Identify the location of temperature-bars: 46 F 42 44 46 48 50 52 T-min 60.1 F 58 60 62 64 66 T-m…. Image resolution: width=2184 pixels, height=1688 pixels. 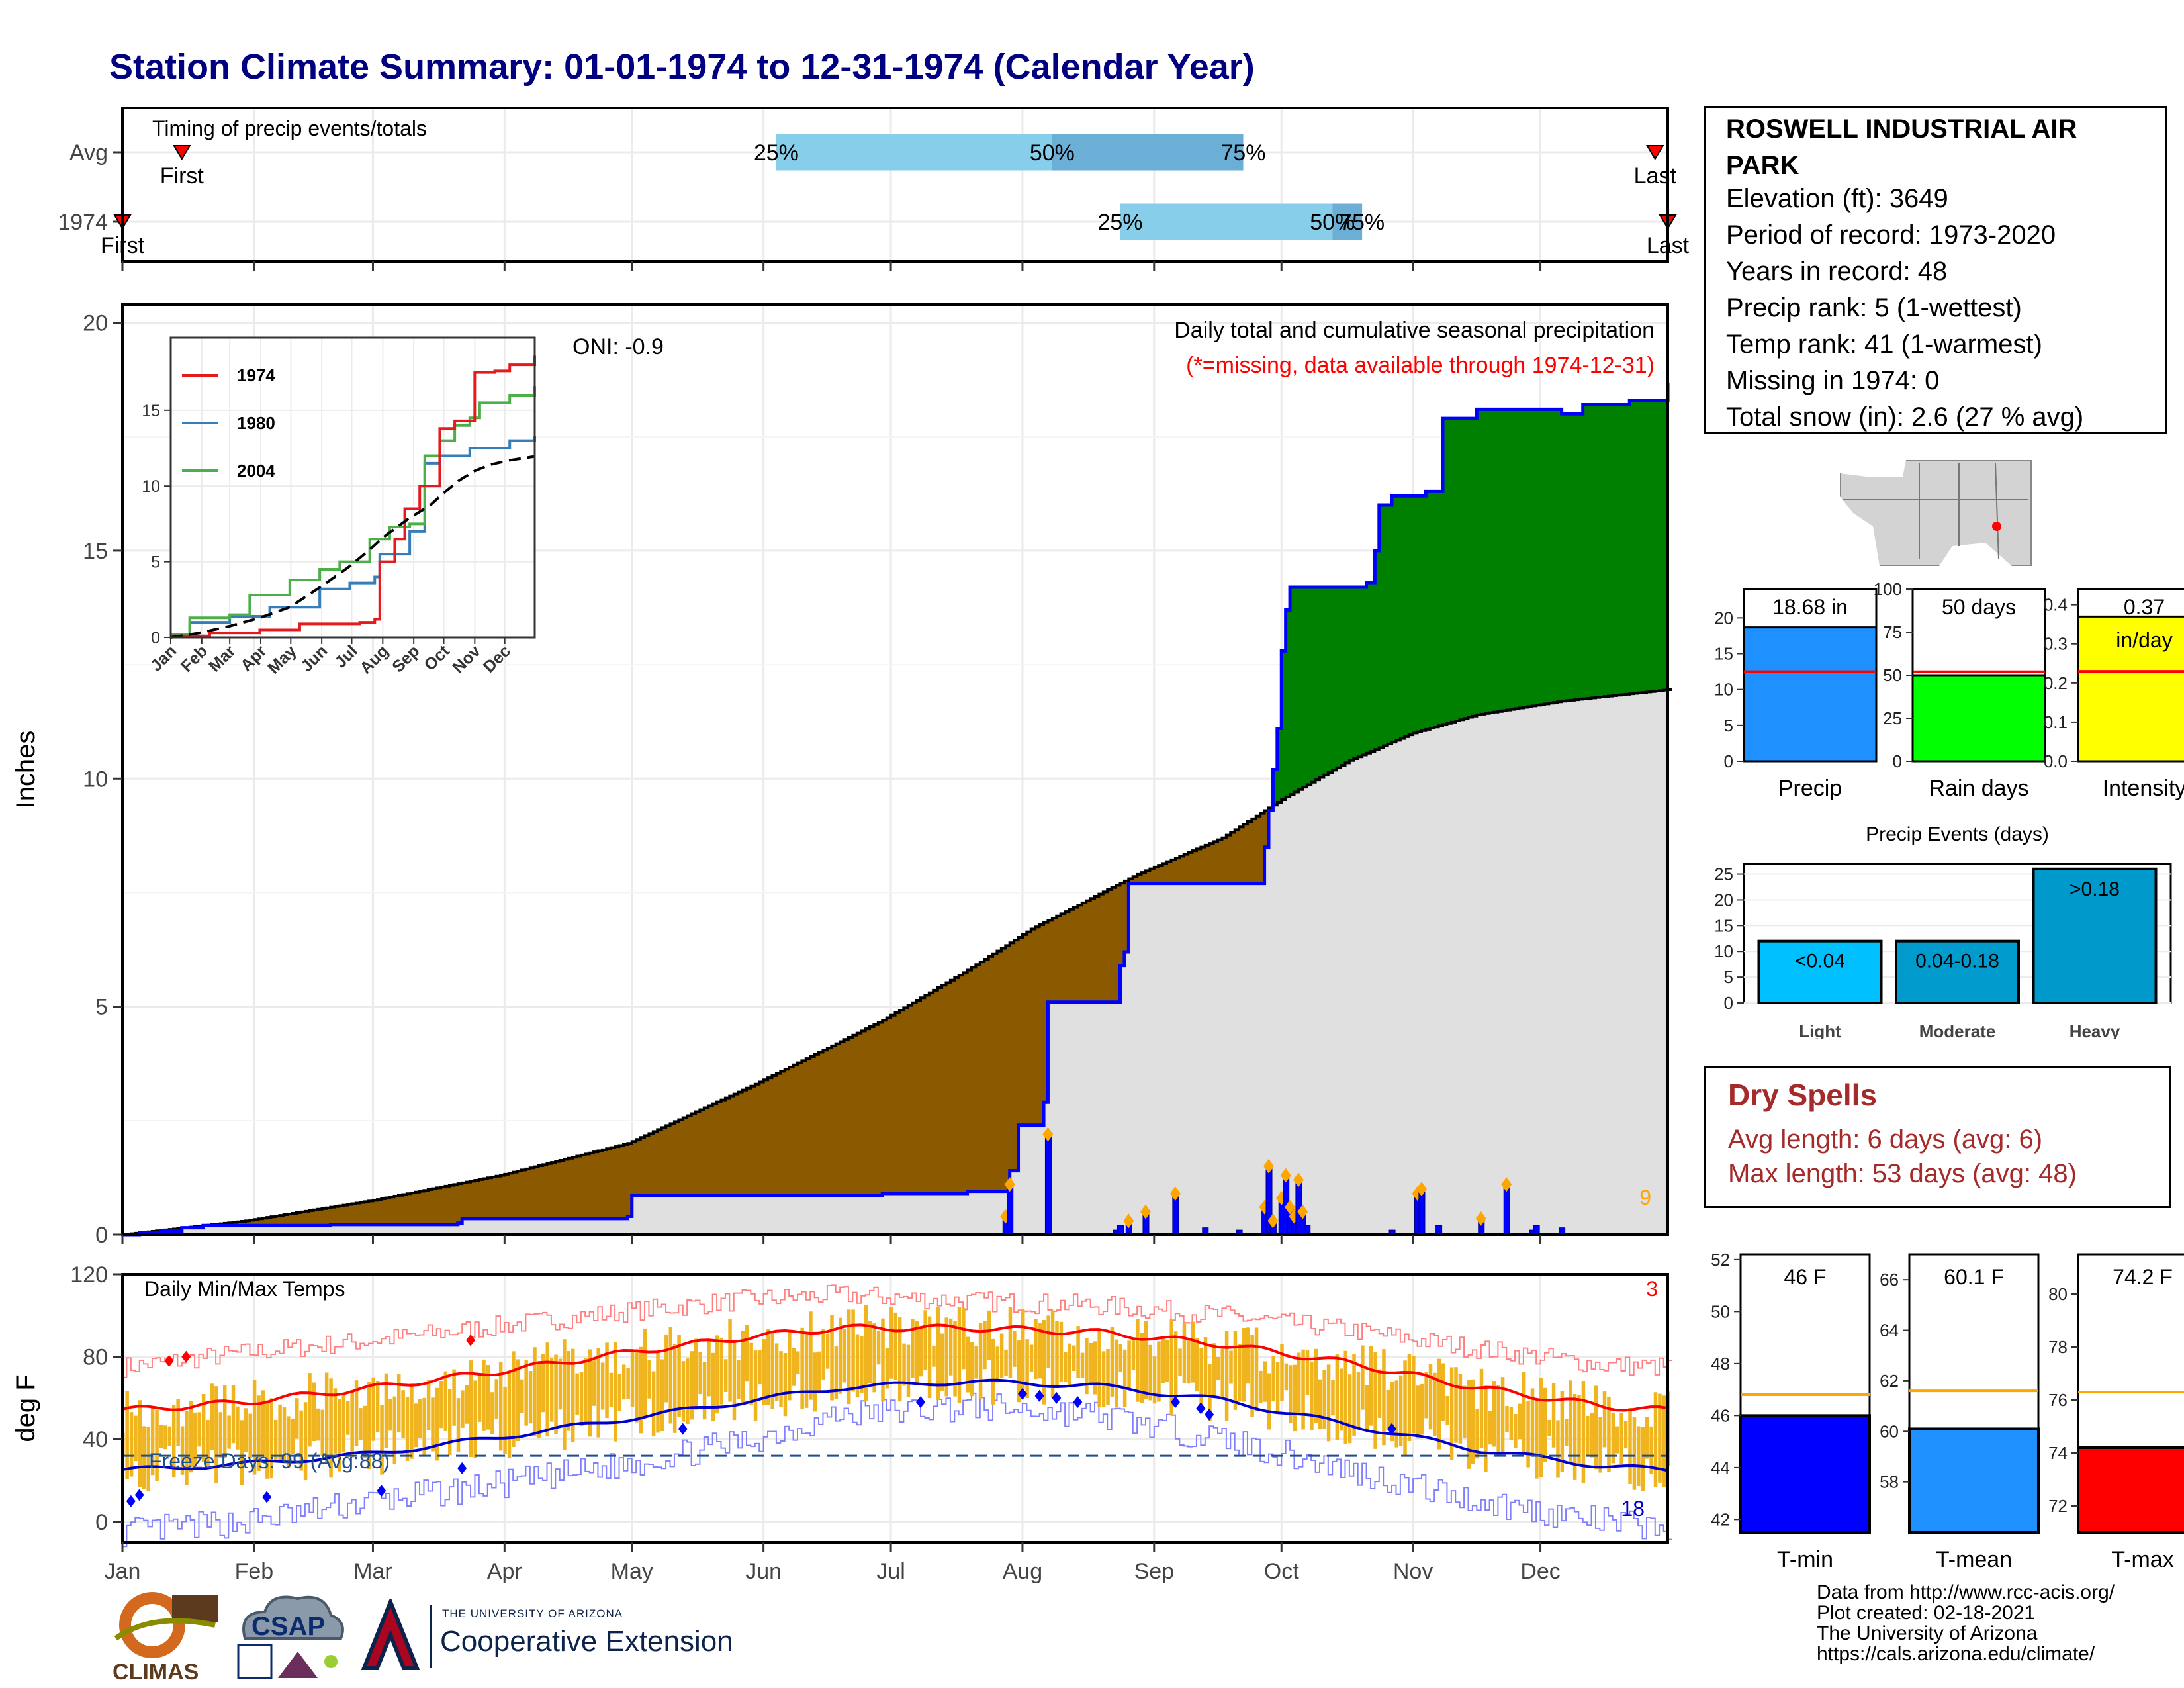
(1948, 1411).